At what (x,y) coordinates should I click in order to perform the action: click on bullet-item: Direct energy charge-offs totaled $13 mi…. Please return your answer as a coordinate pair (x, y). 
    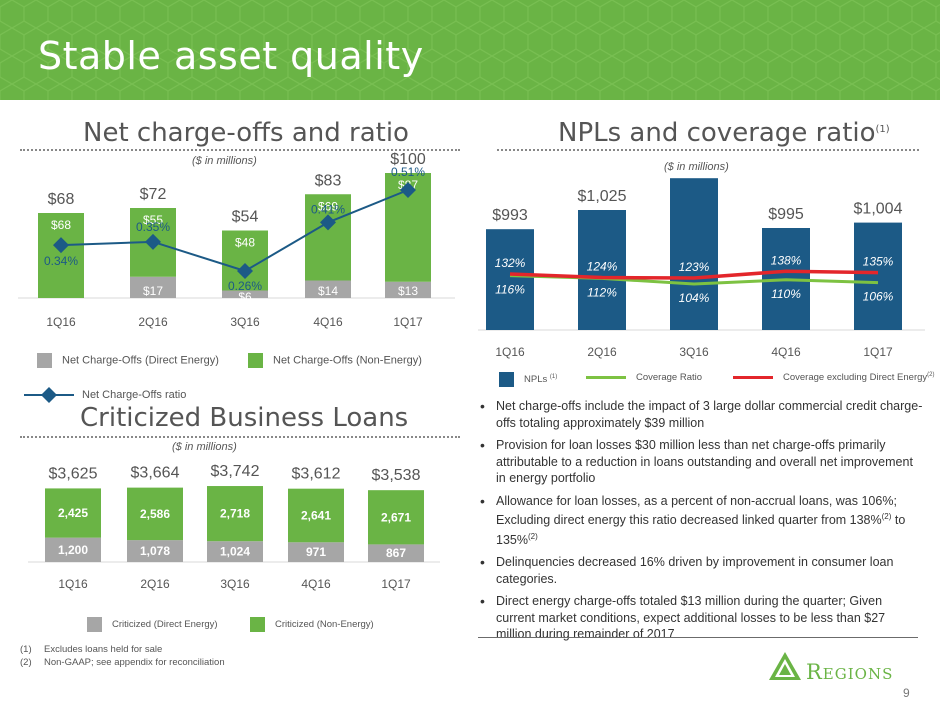
    Looking at the image, I should click on (700, 618).